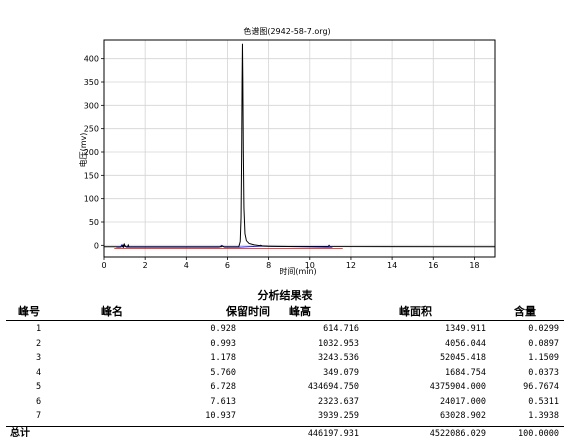 The height and width of the screenshot is (448, 570). Describe the element at coordinates (285, 295) in the screenshot. I see `table-title: 分析结果表` at that location.